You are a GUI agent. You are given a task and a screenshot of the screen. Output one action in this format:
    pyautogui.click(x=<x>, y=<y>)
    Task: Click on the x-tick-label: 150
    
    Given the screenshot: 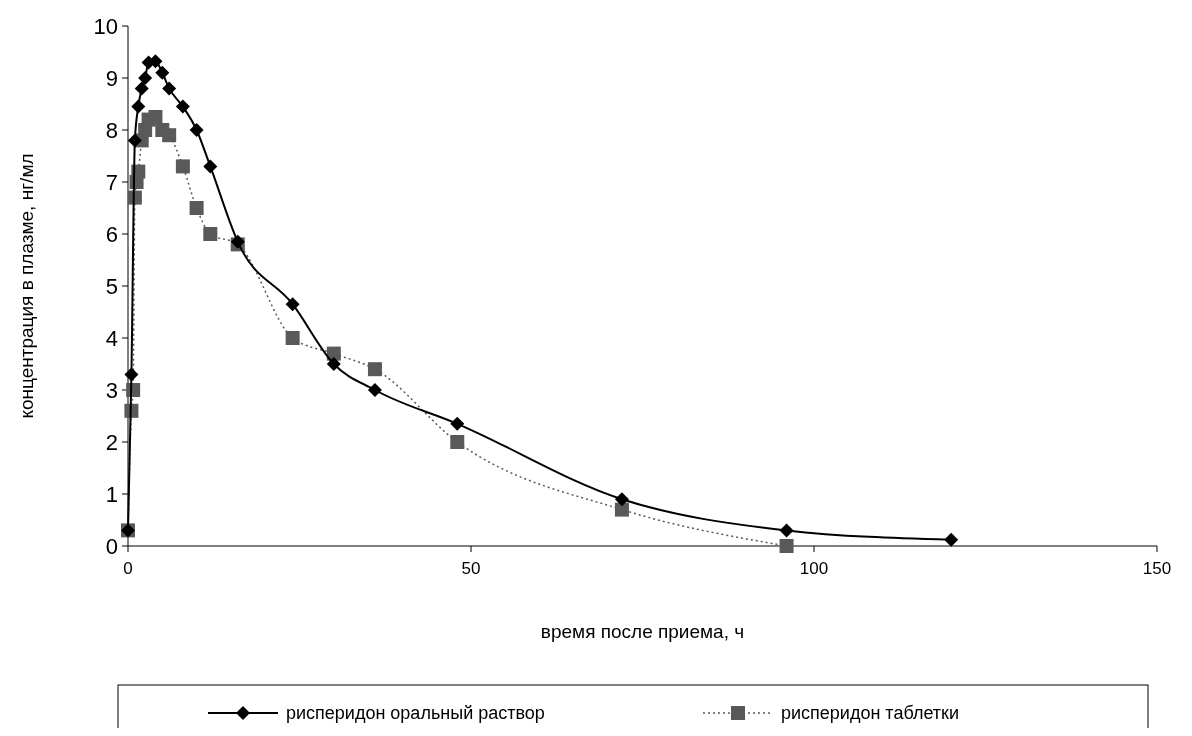 What is the action you would take?
    pyautogui.click(x=1157, y=568)
    